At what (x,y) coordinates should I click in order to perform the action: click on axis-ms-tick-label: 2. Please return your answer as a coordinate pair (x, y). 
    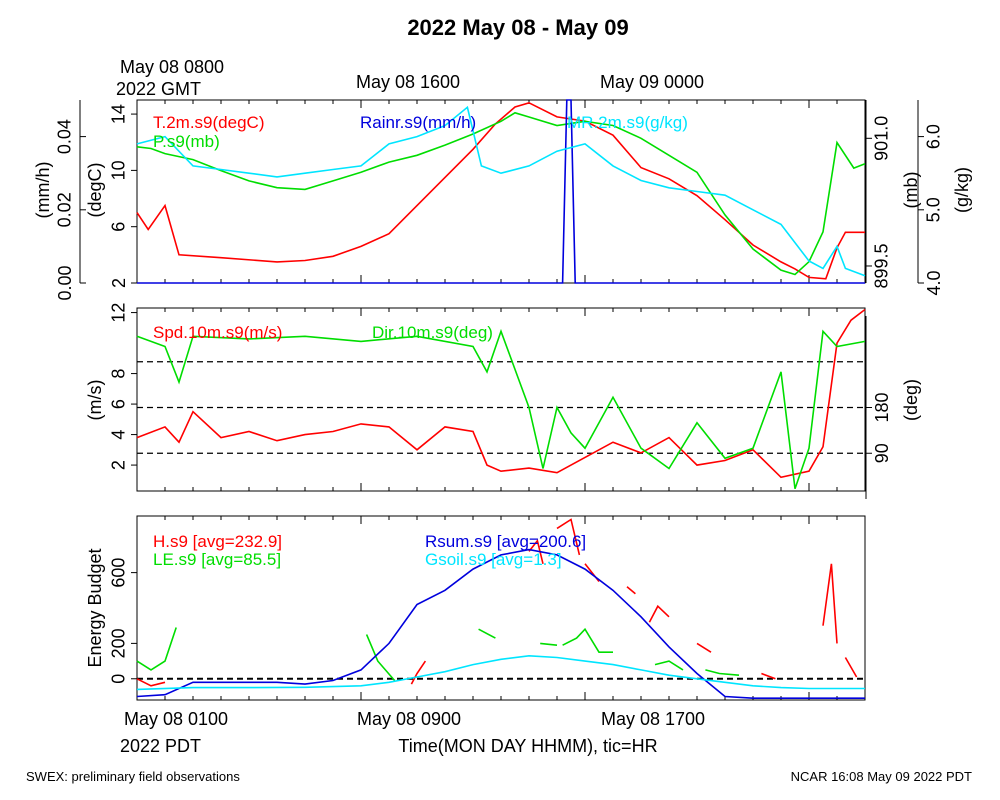
    Looking at the image, I should click on (119, 465).